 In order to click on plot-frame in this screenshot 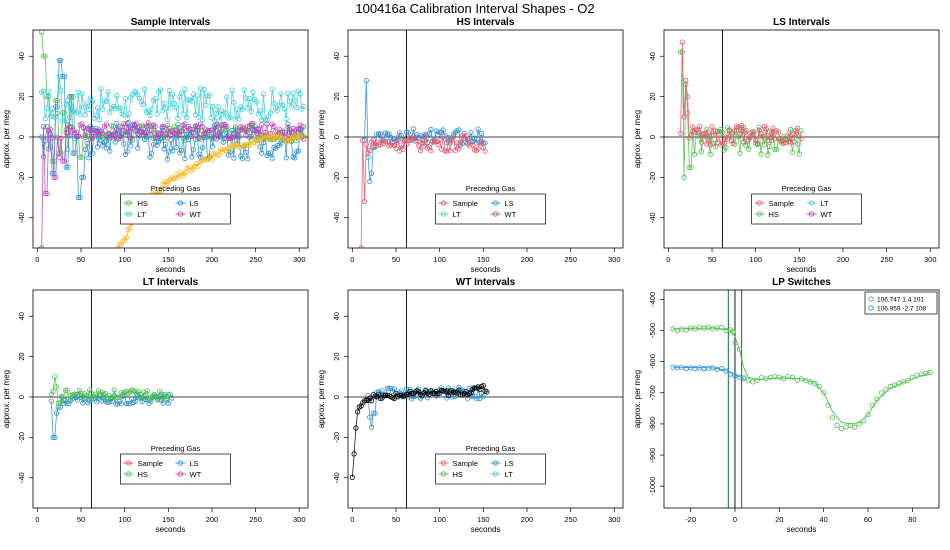, I will do `click(485, 139)`.